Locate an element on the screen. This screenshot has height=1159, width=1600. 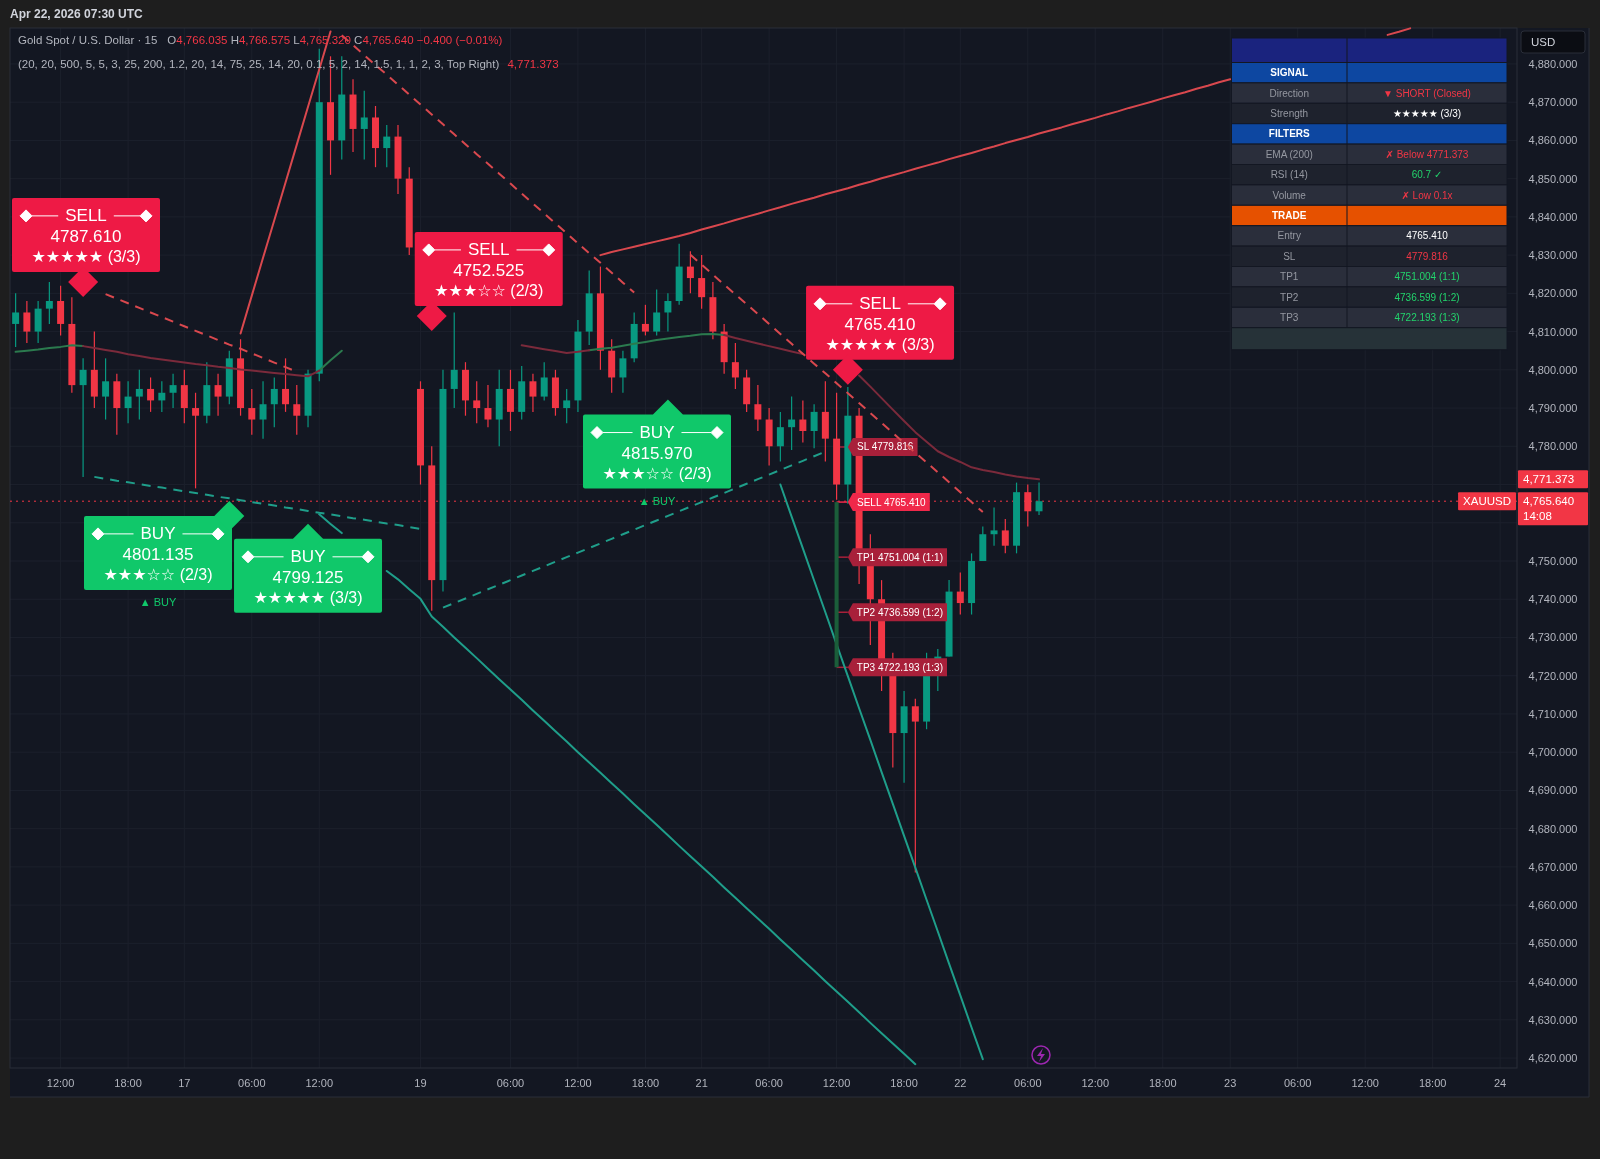
annotation: 4,771.373 is located at coordinates (533, 64).